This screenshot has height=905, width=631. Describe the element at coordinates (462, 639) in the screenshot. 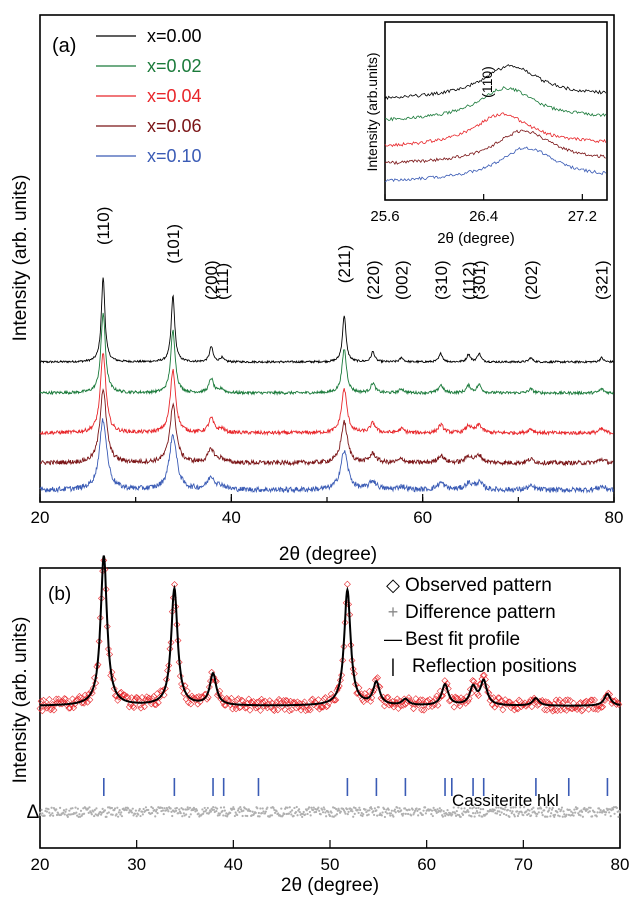

I see `legend-entry: Best fit profile` at that location.